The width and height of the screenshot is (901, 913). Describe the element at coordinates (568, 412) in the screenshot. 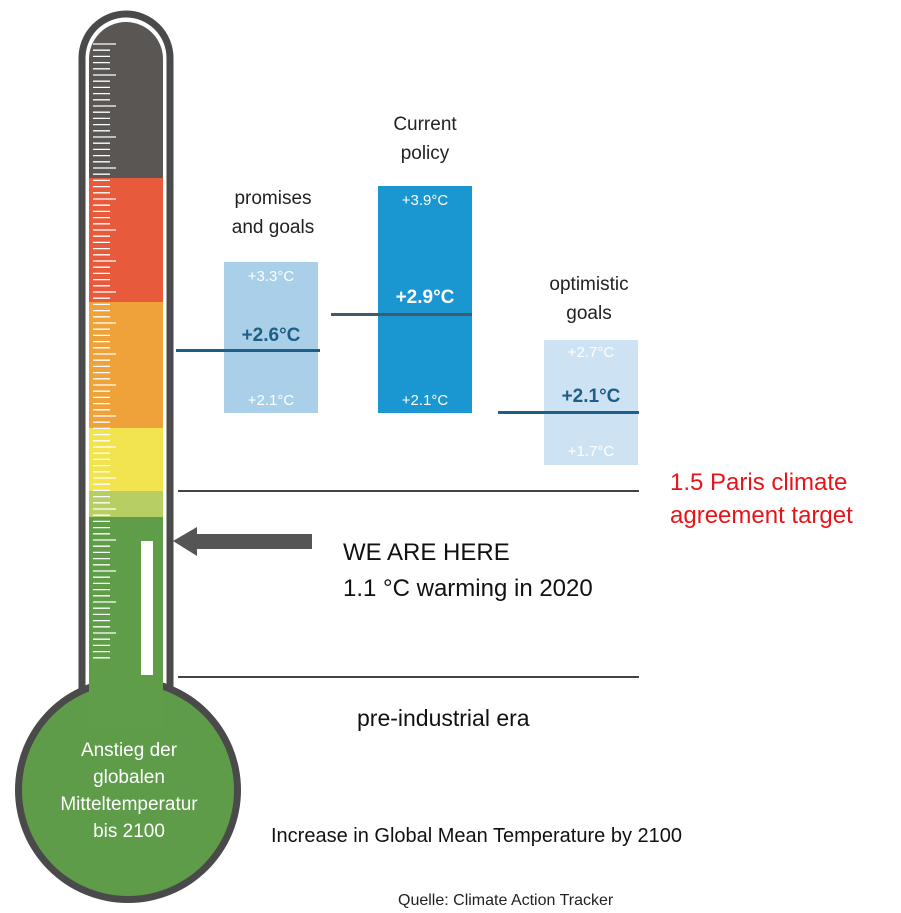

I see `scenario-mid-line-optimistic` at that location.